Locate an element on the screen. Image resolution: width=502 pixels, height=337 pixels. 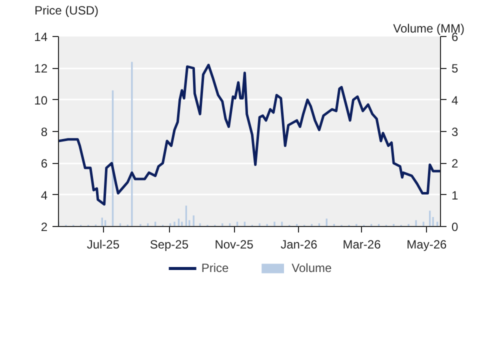
x-tick-label: Nov-25 is located at coordinates (234, 245).